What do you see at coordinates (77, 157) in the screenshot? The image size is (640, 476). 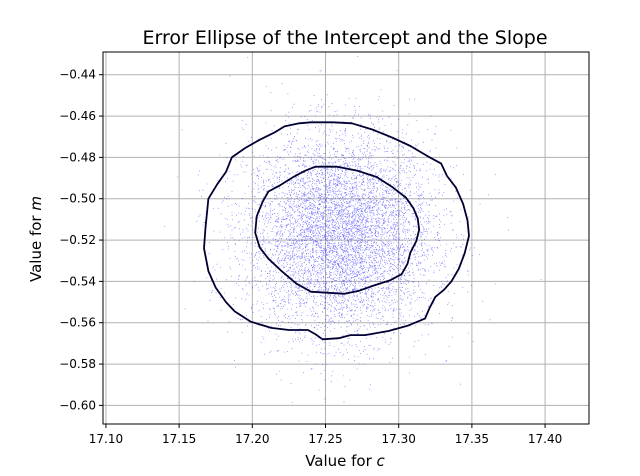 I see `y-tick-label: −0.48` at bounding box center [77, 157].